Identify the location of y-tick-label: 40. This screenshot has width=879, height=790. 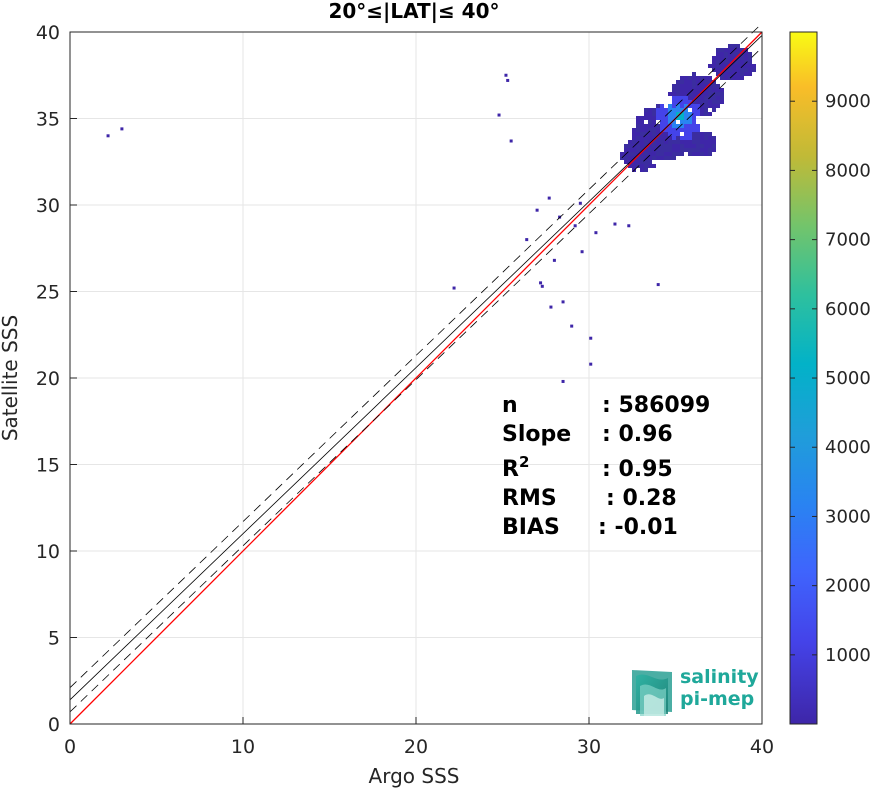
(48, 33).